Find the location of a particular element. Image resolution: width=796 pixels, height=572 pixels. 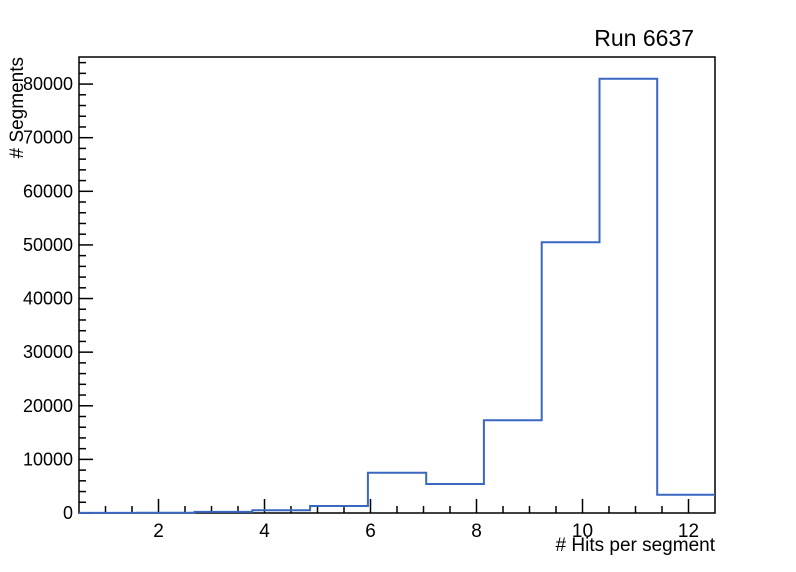

x-tick-label: 6 is located at coordinates (370, 531).